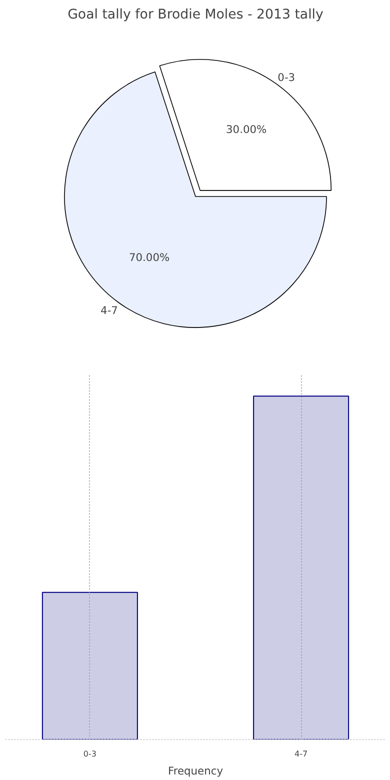  What do you see at coordinates (149, 257) in the screenshot?
I see `data-label: 70.00%` at bounding box center [149, 257].